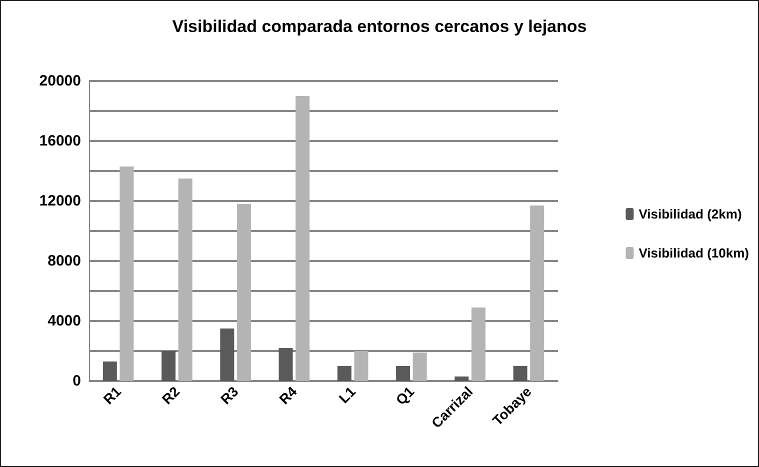 Image resolution: width=759 pixels, height=467 pixels. I want to click on y-tick-label: 8000, so click(64, 261).